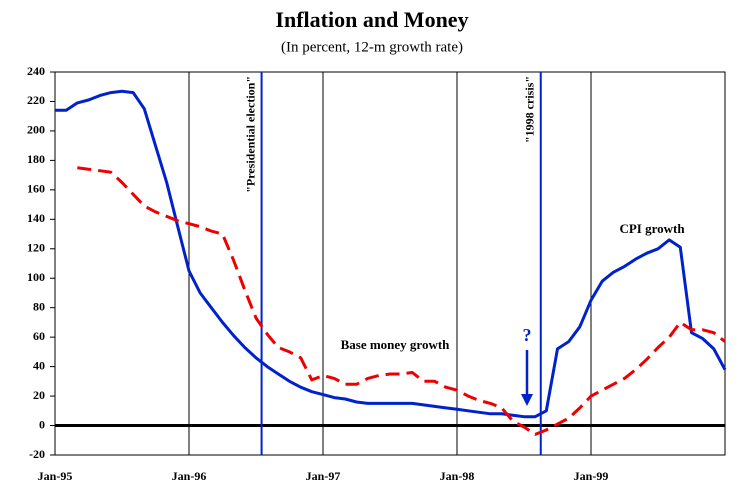 The height and width of the screenshot is (502, 745). What do you see at coordinates (36, 218) in the screenshot?
I see `y-tick-label: 140` at bounding box center [36, 218].